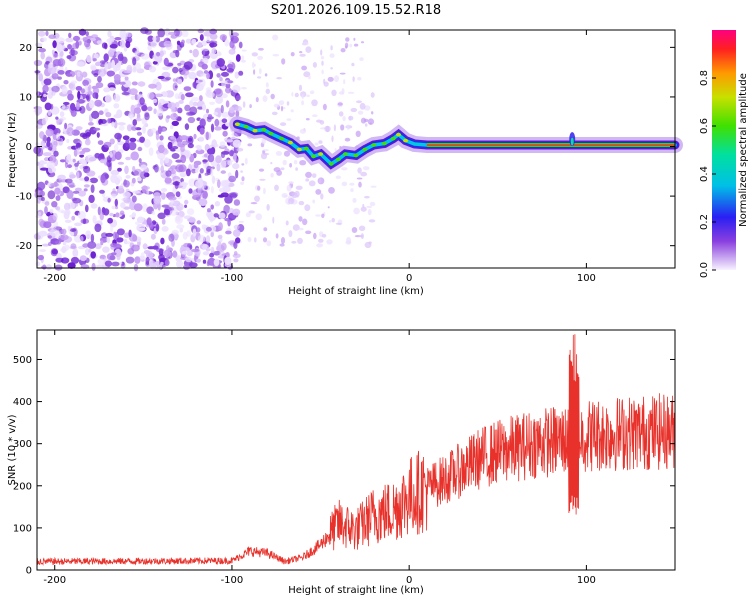 This screenshot has height=600, width=750. I want to click on y-tick-label: 0, so click(29, 147).